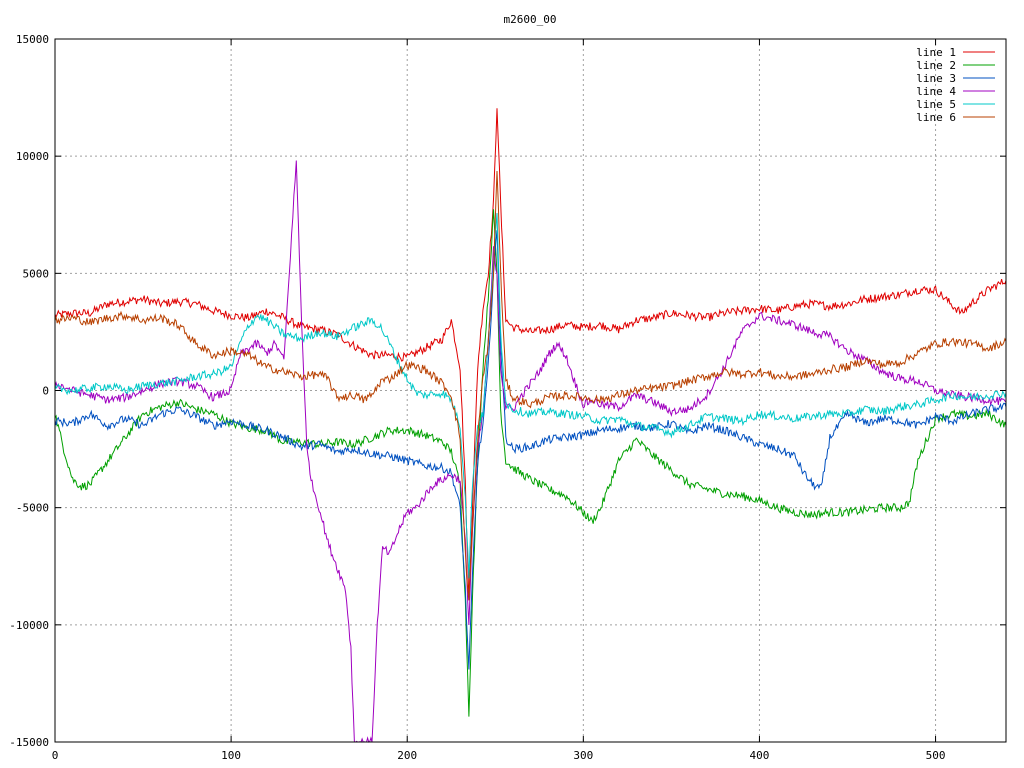  What do you see at coordinates (936, 117) in the screenshot?
I see `legend-label: line 6` at bounding box center [936, 117].